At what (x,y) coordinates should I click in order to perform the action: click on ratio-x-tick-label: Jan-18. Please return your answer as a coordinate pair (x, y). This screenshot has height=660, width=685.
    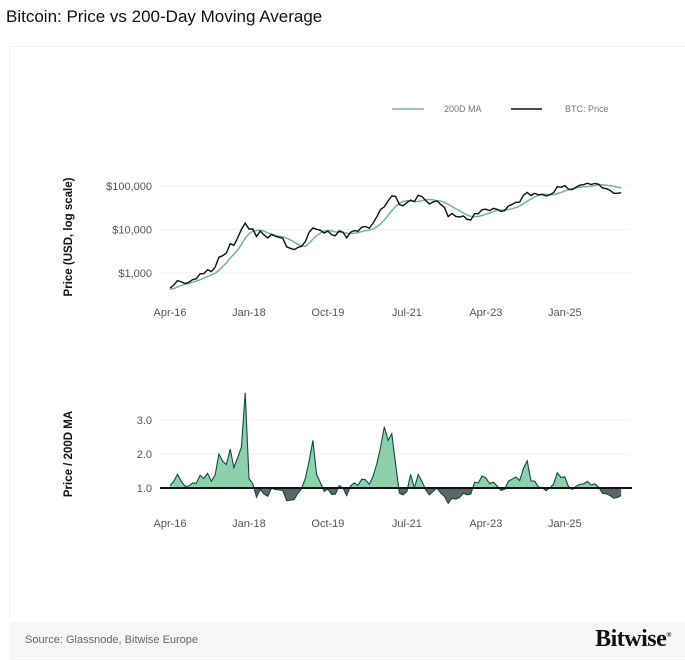
    Looking at the image, I should click on (249, 524).